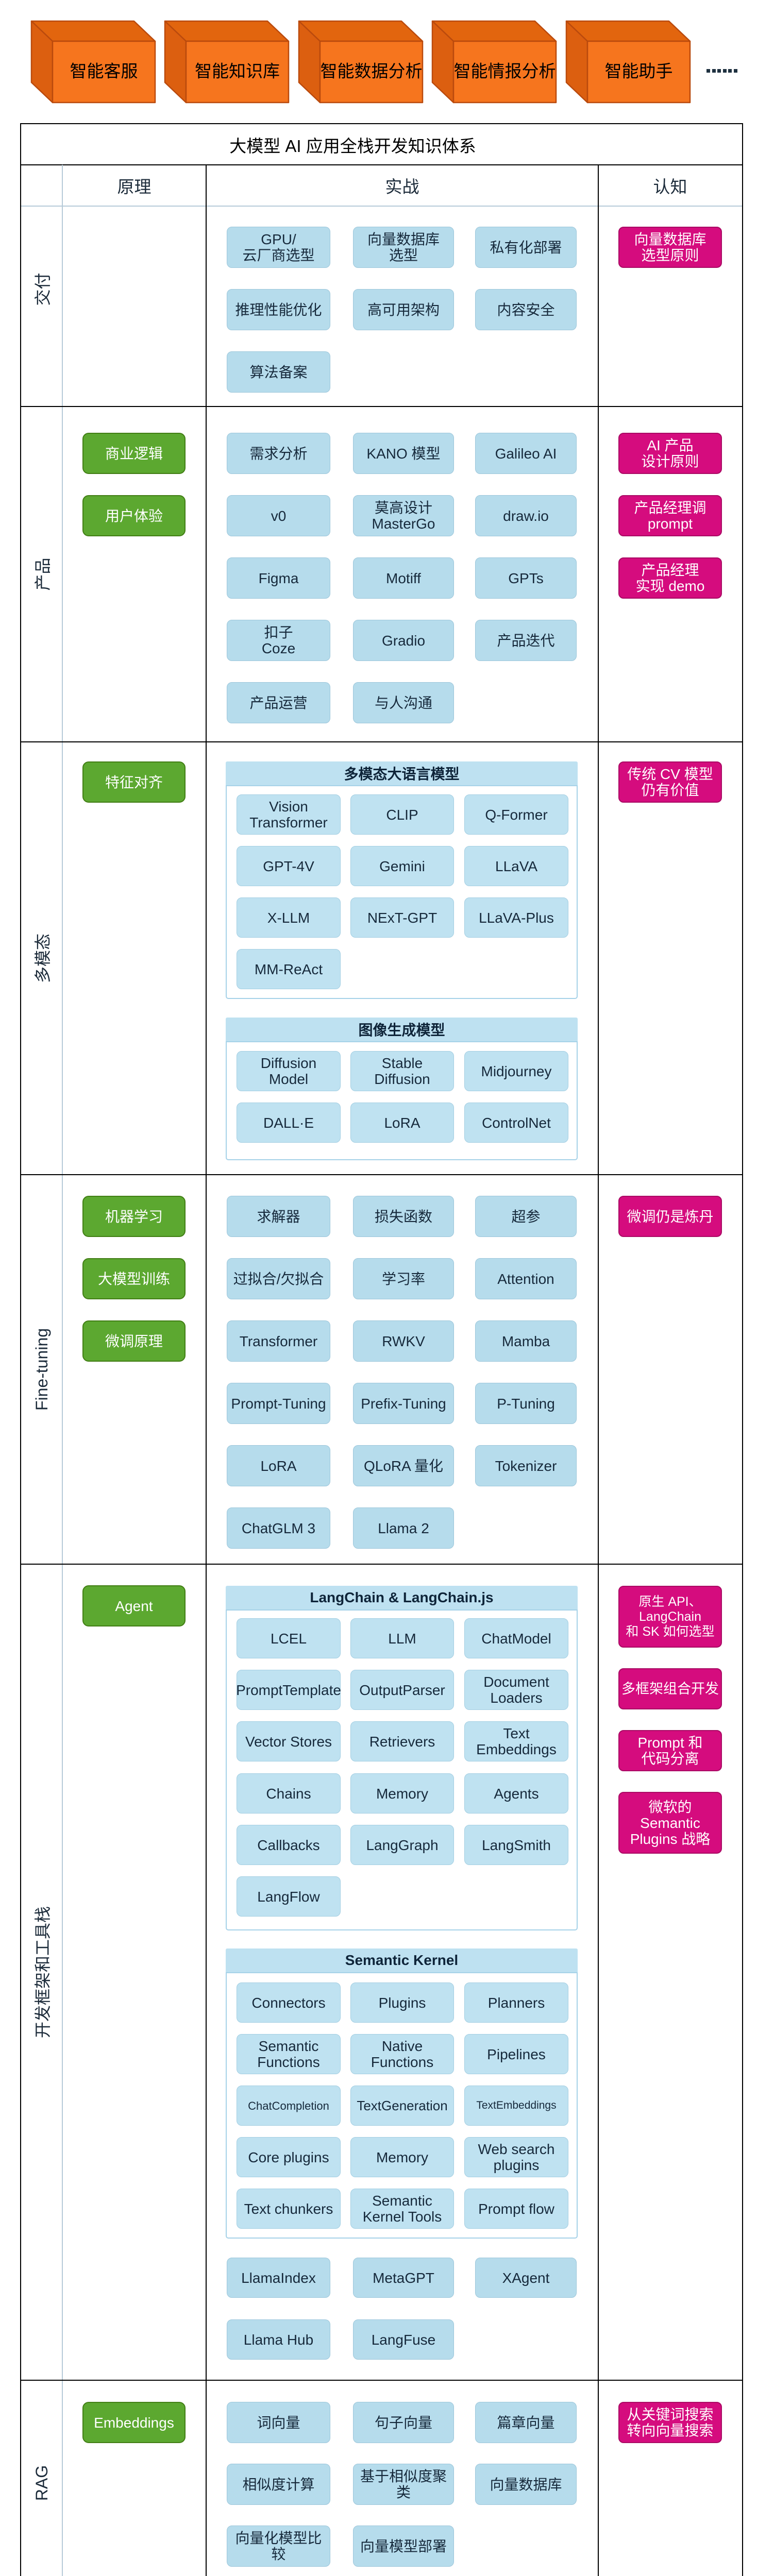 The height and width of the screenshot is (2576, 774). I want to click on svg-text: 智能情报分析, so click(505, 71).